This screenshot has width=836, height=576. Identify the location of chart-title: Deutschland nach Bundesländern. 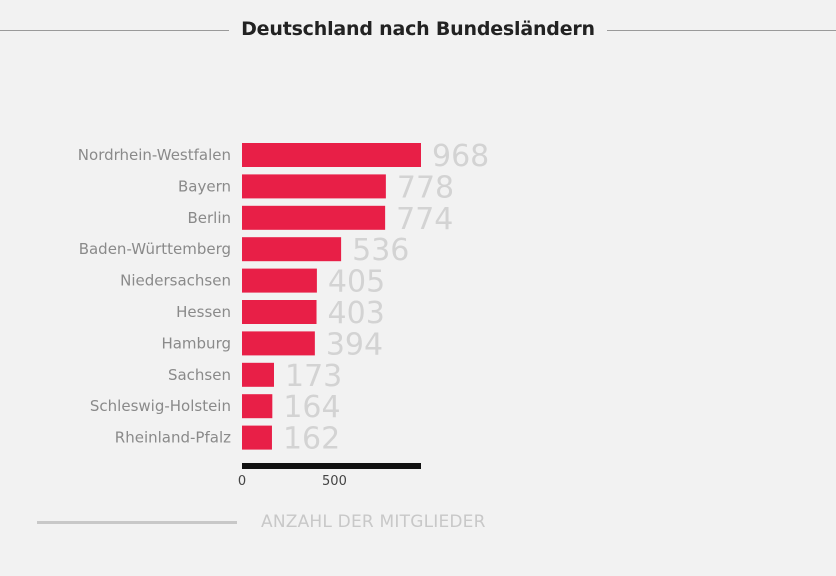
(418, 29).